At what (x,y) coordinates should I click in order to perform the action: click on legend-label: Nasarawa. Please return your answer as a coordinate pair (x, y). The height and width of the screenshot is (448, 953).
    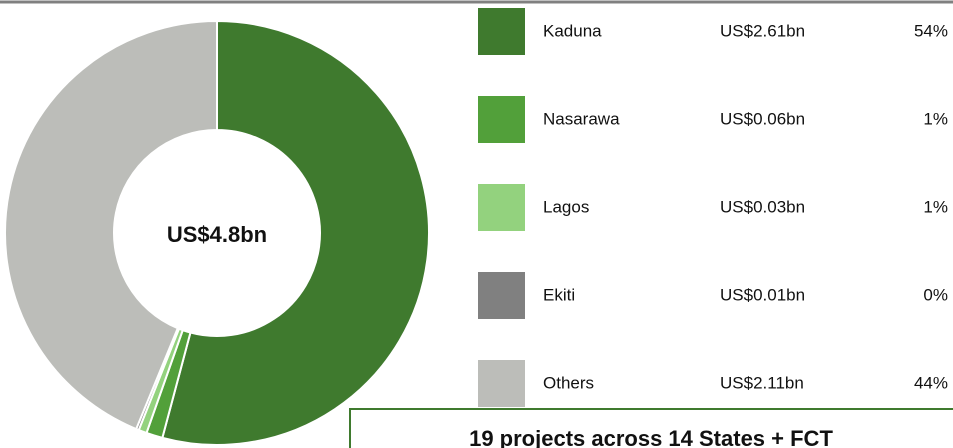
    Looking at the image, I should click on (581, 118).